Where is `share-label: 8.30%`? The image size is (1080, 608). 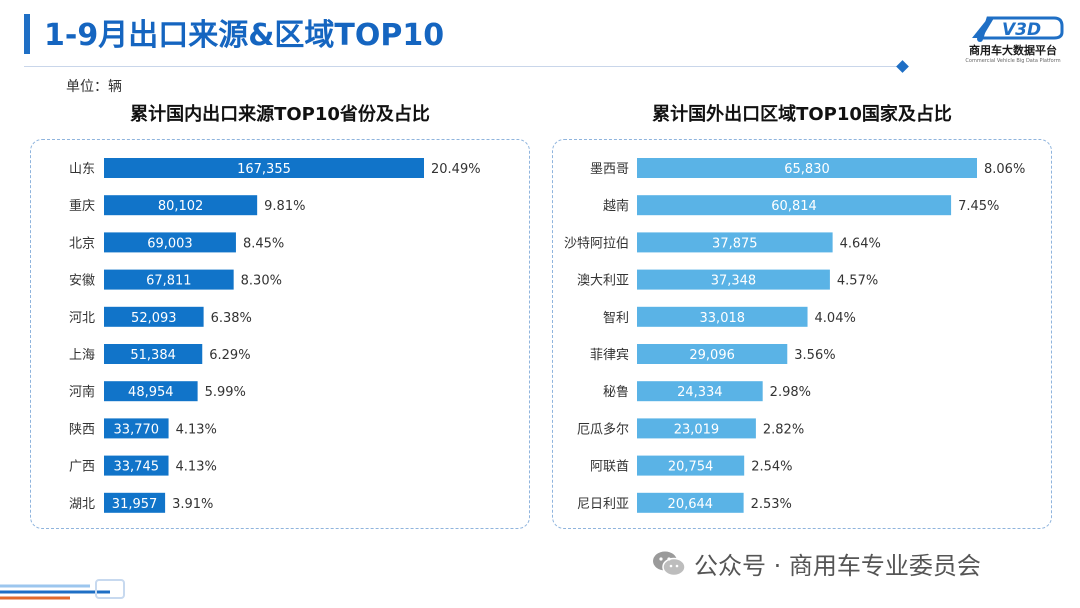
share-label: 8.30% is located at coordinates (261, 281).